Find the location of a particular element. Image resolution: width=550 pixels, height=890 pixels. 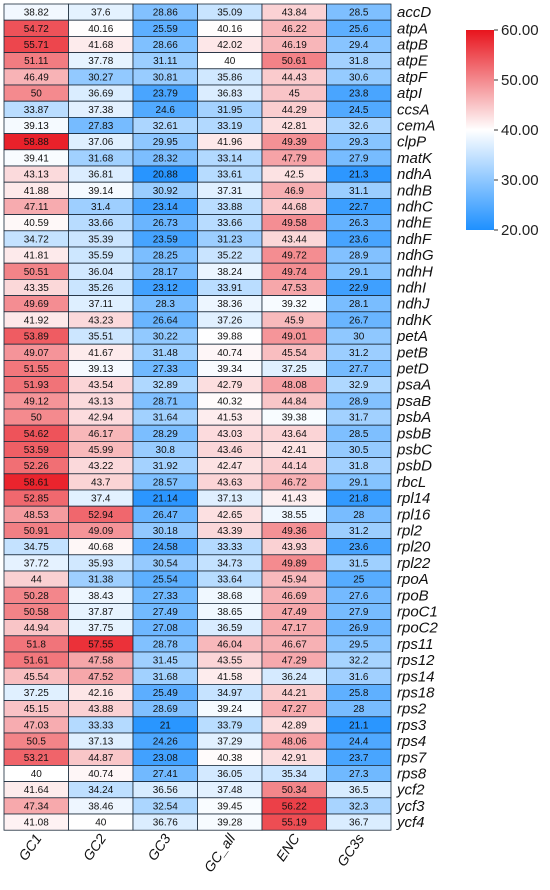

cell-value-label: 25.6 is located at coordinates (359, 29).